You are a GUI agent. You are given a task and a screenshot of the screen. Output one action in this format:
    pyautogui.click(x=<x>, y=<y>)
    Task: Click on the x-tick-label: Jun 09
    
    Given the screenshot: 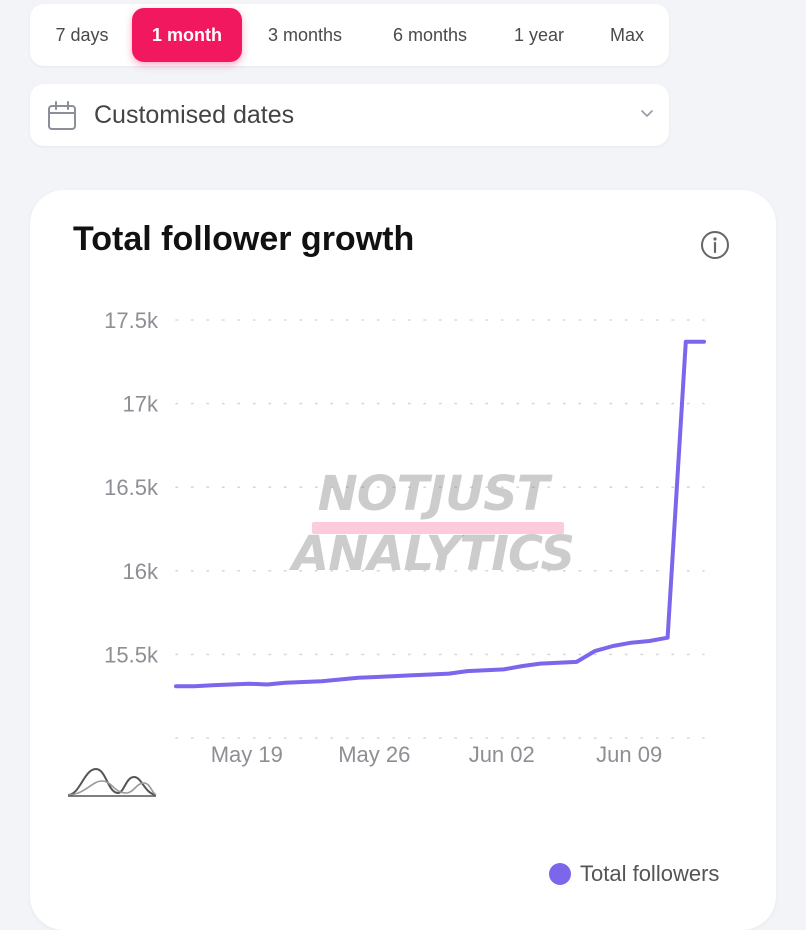 What is the action you would take?
    pyautogui.click(x=629, y=754)
    